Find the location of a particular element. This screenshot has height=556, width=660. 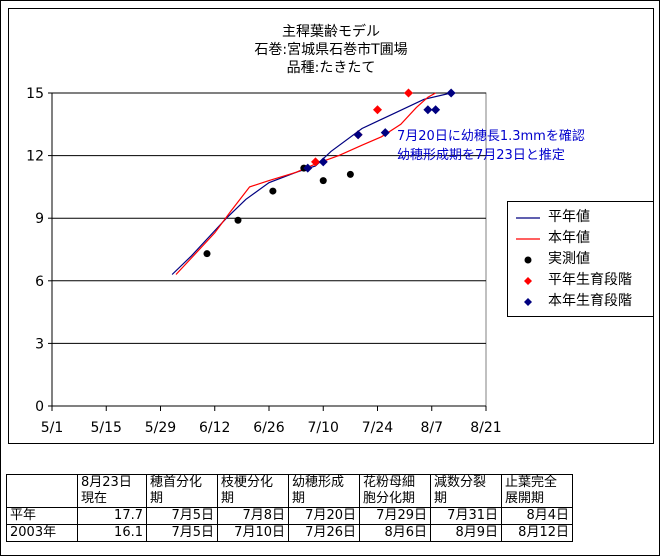

table-cell: 8月6日 is located at coordinates (395, 533).